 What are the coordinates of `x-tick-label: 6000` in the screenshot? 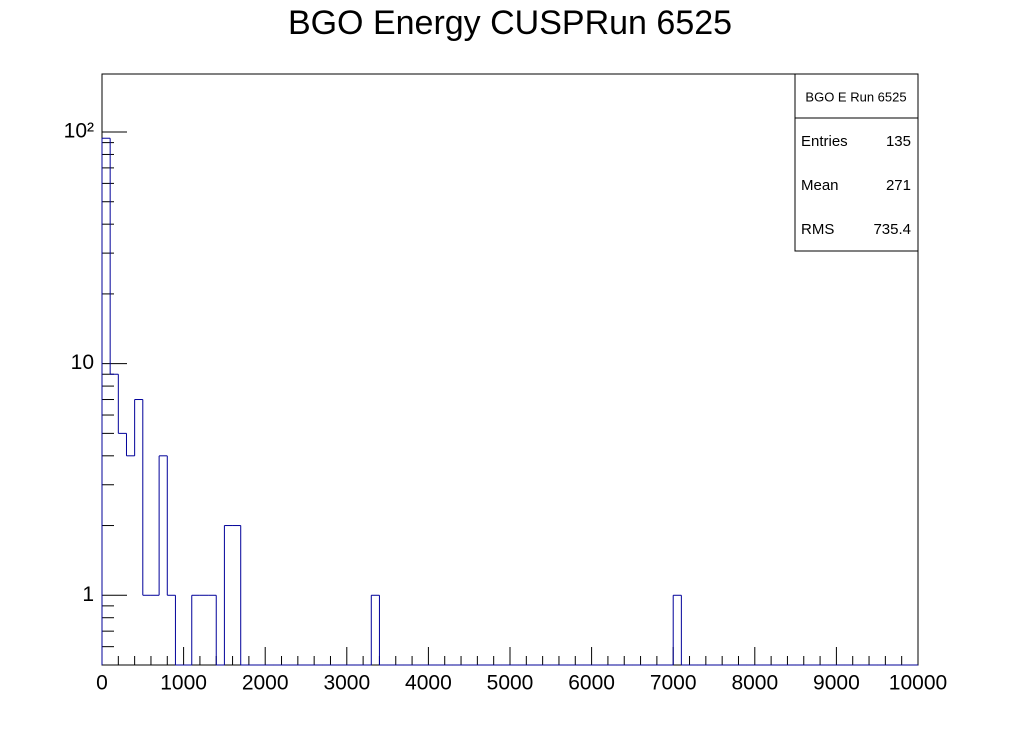 It's located at (591, 683).